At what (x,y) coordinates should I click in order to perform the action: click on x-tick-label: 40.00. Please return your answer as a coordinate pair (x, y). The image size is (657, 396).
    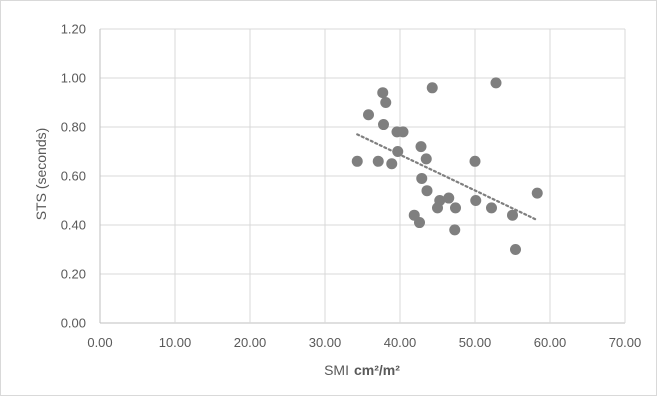
    Looking at the image, I should click on (400, 342).